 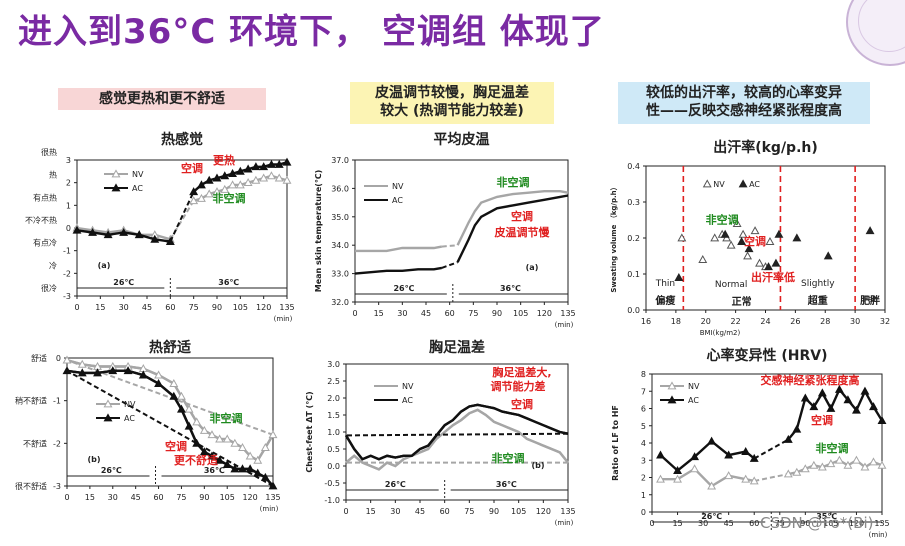 What do you see at coordinates (31, 401) in the screenshot?
I see `y-category-label: 稍不舒适` at bounding box center [31, 401].